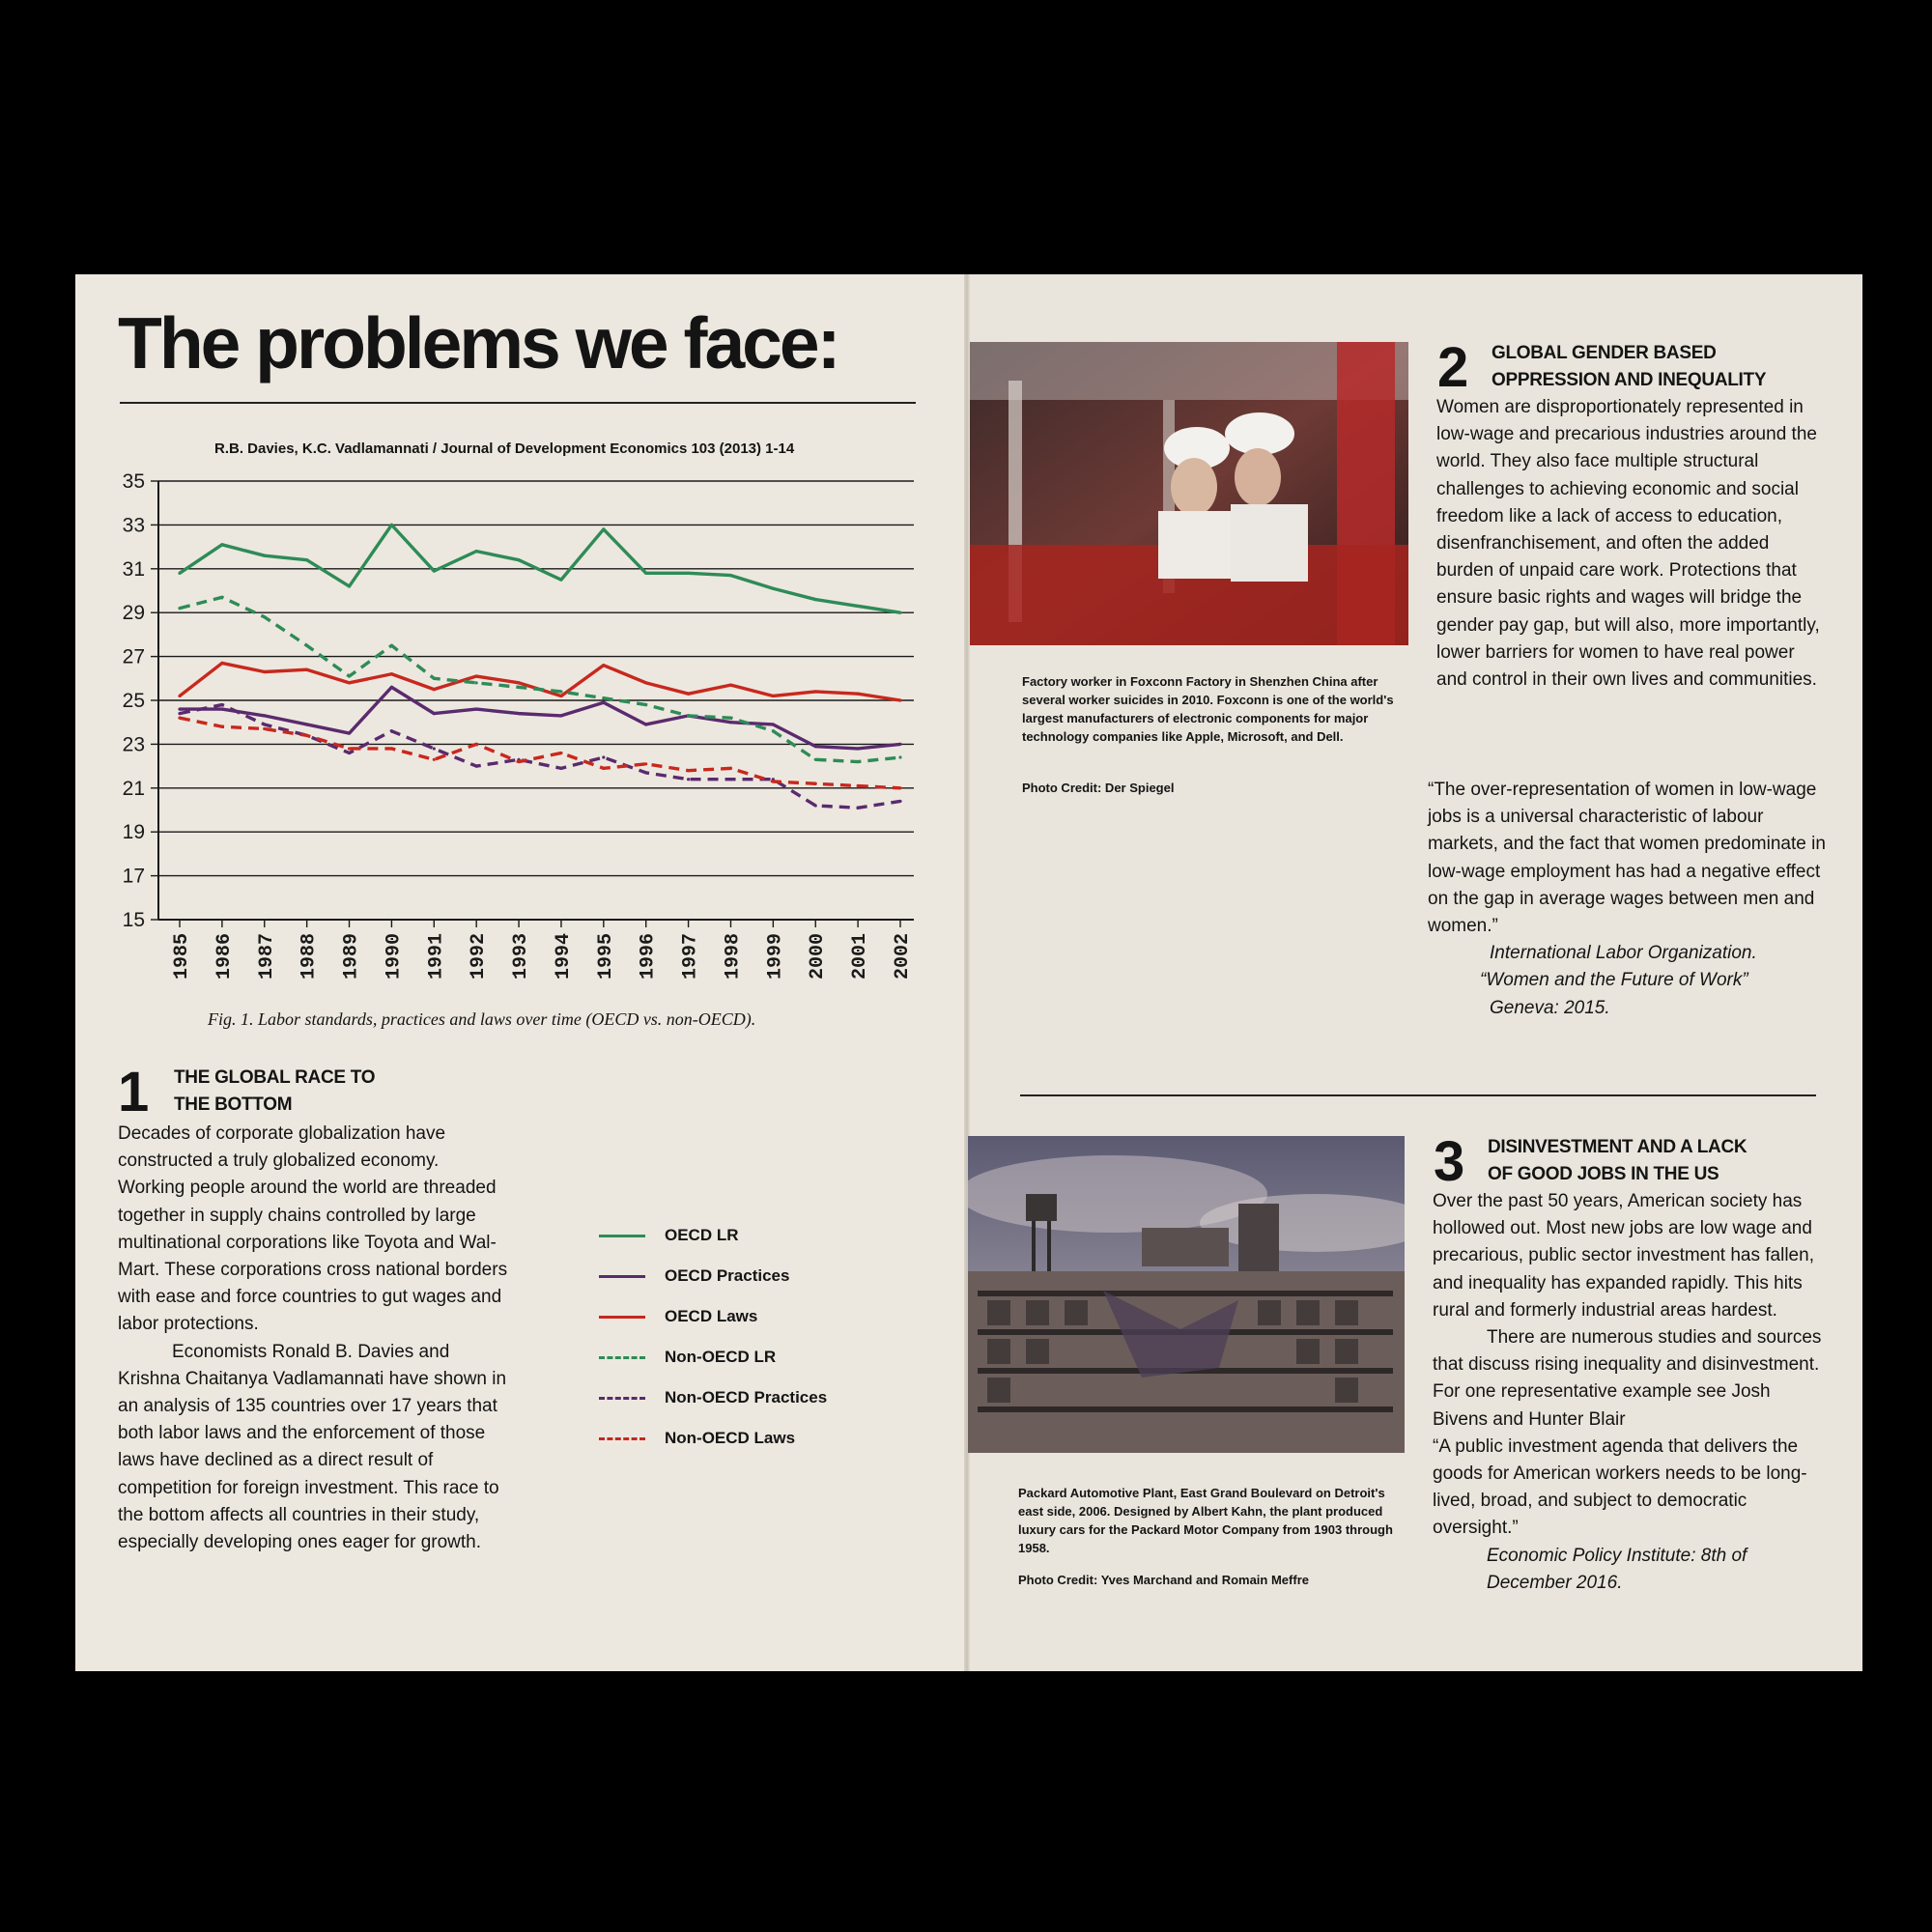  I want to click on legend-item: Non-OECD Laws, so click(713, 1438).